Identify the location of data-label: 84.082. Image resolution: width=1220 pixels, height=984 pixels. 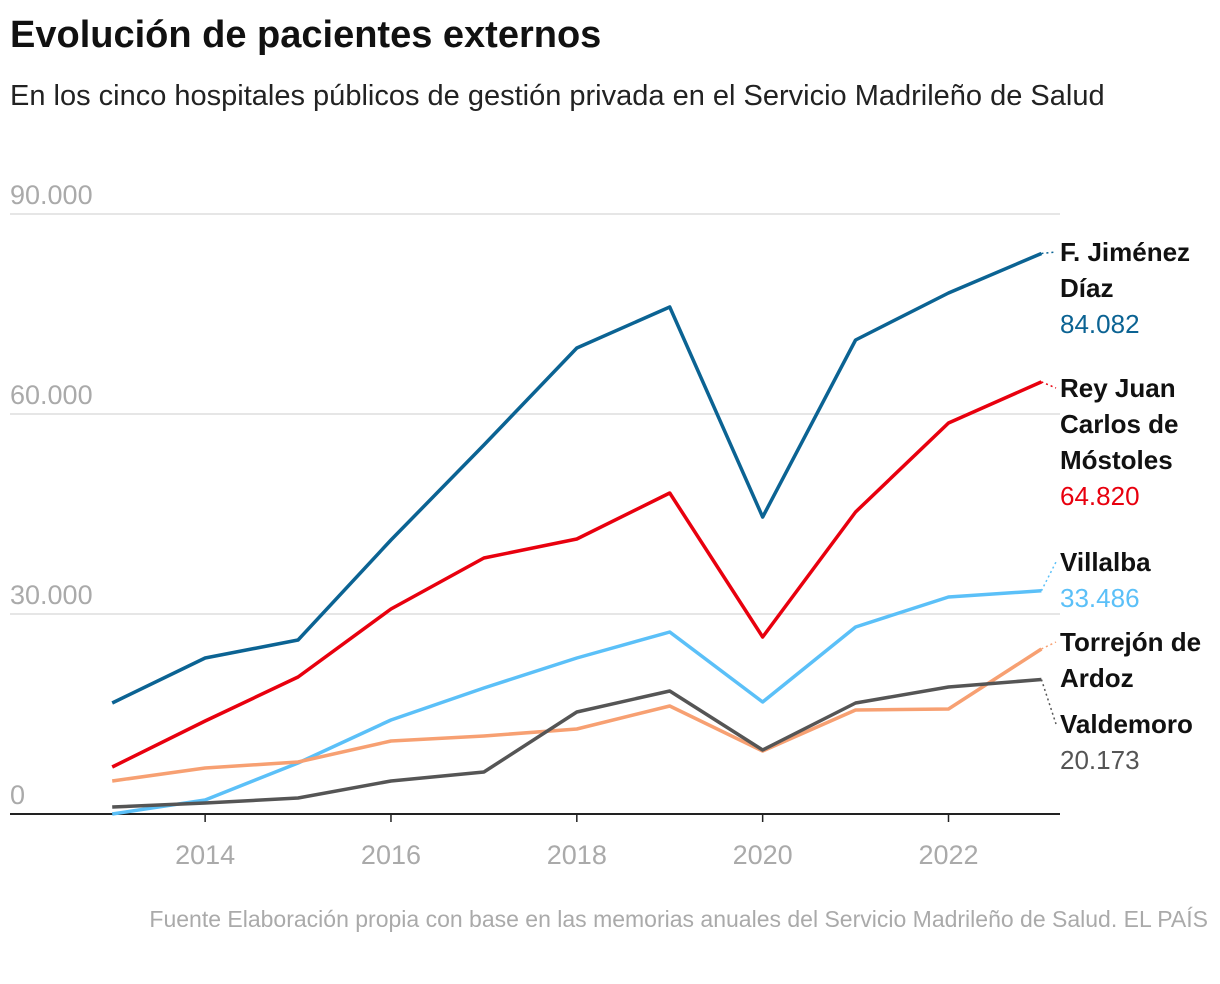
(1100, 324).